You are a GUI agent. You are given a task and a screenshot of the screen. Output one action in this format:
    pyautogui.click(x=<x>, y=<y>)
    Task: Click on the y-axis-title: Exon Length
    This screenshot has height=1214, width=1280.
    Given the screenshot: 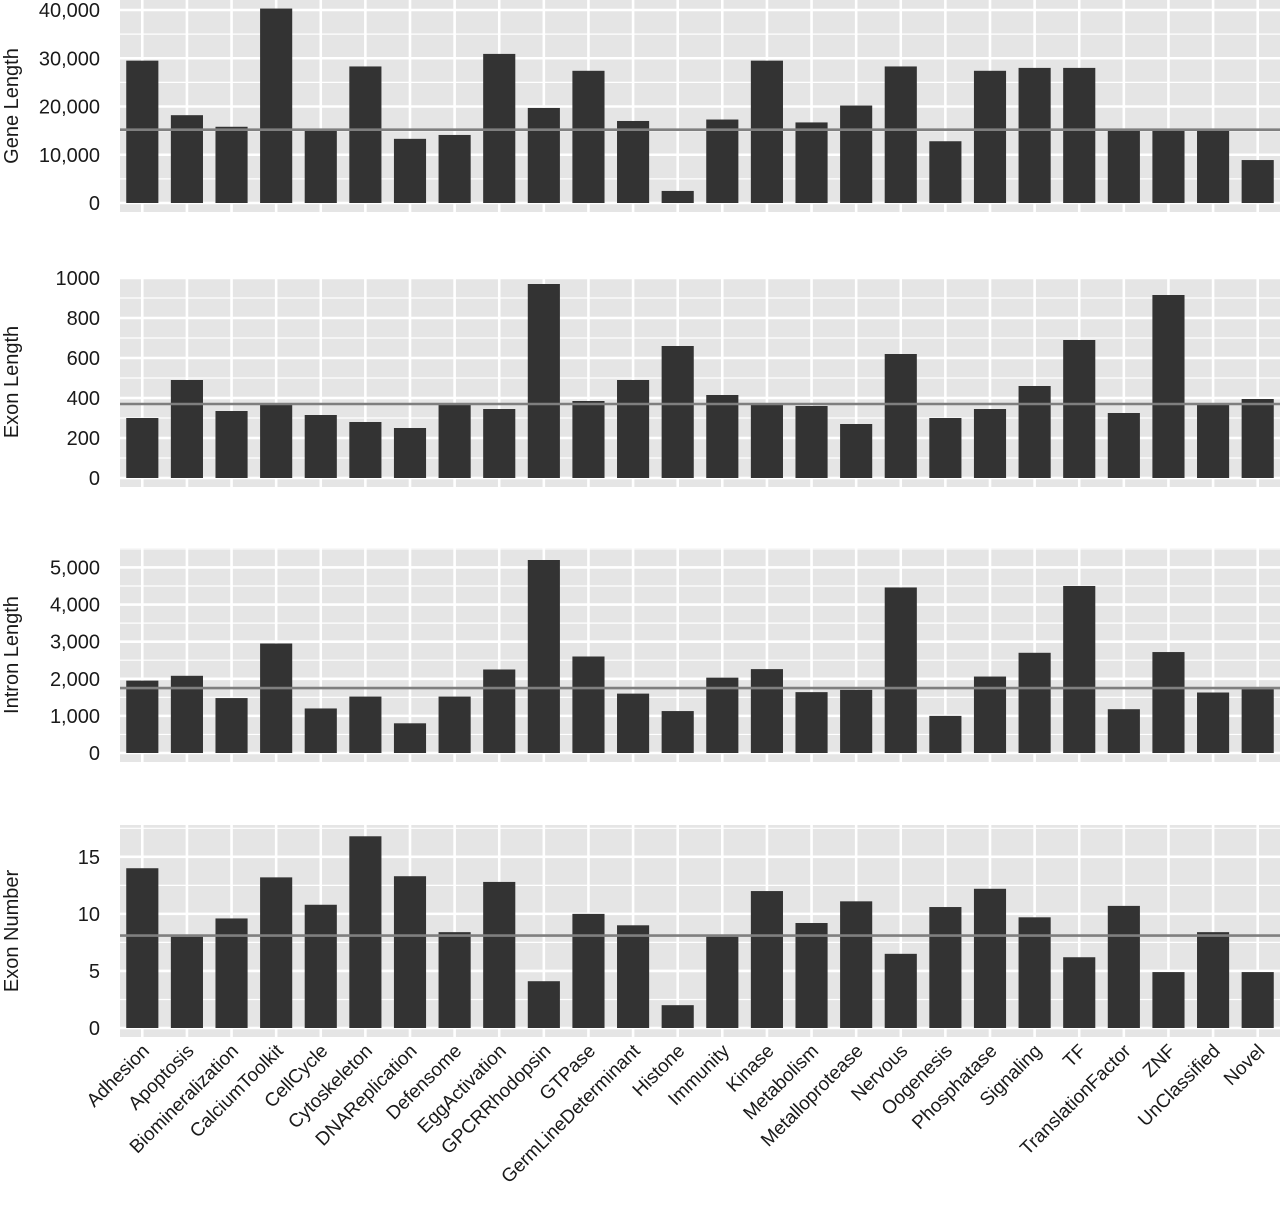 What is the action you would take?
    pyautogui.click(x=12, y=382)
    